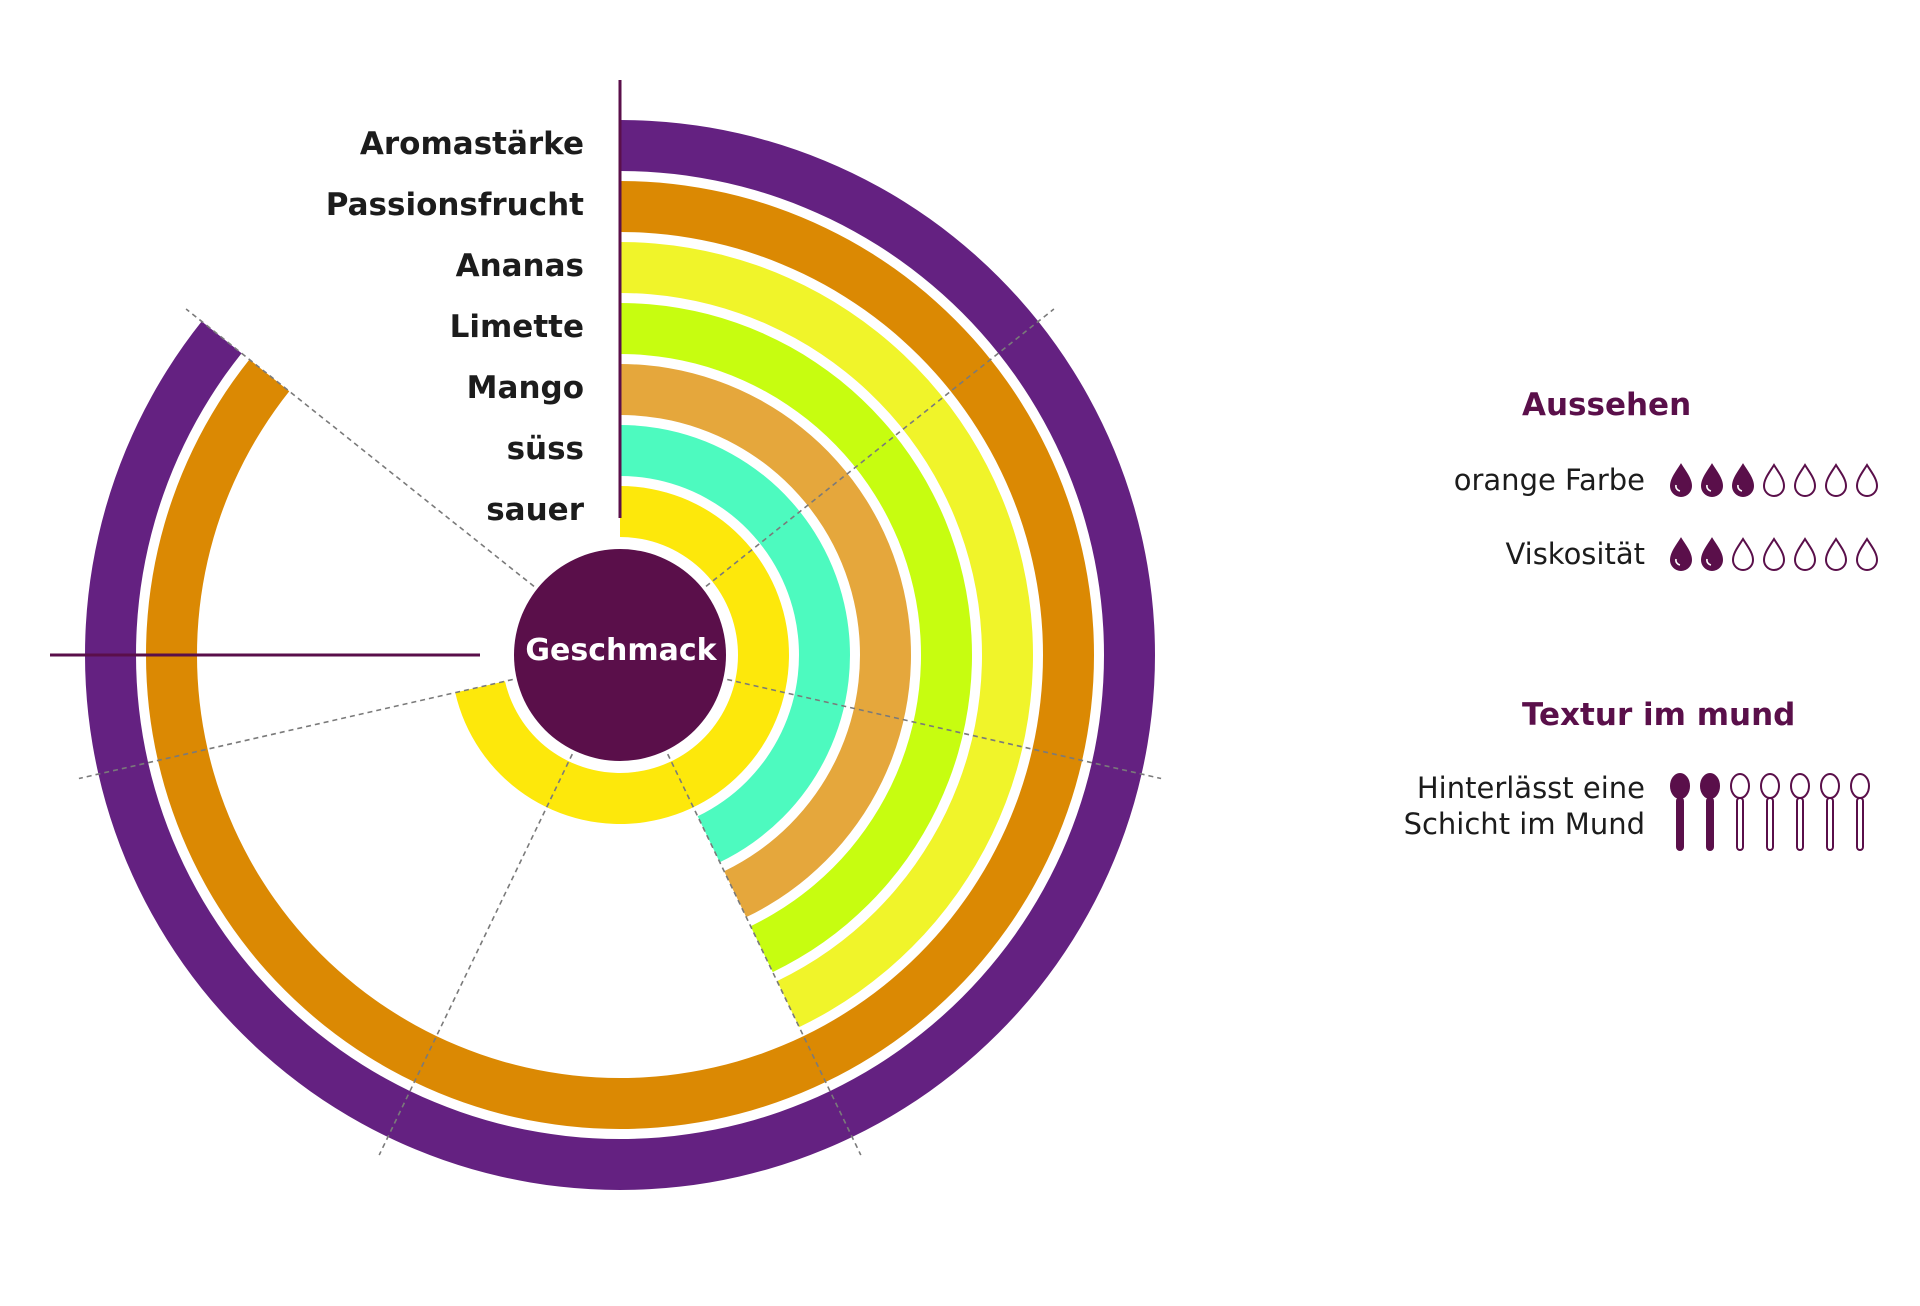  I want to click on category-label-5: Mango, so click(525, 387).